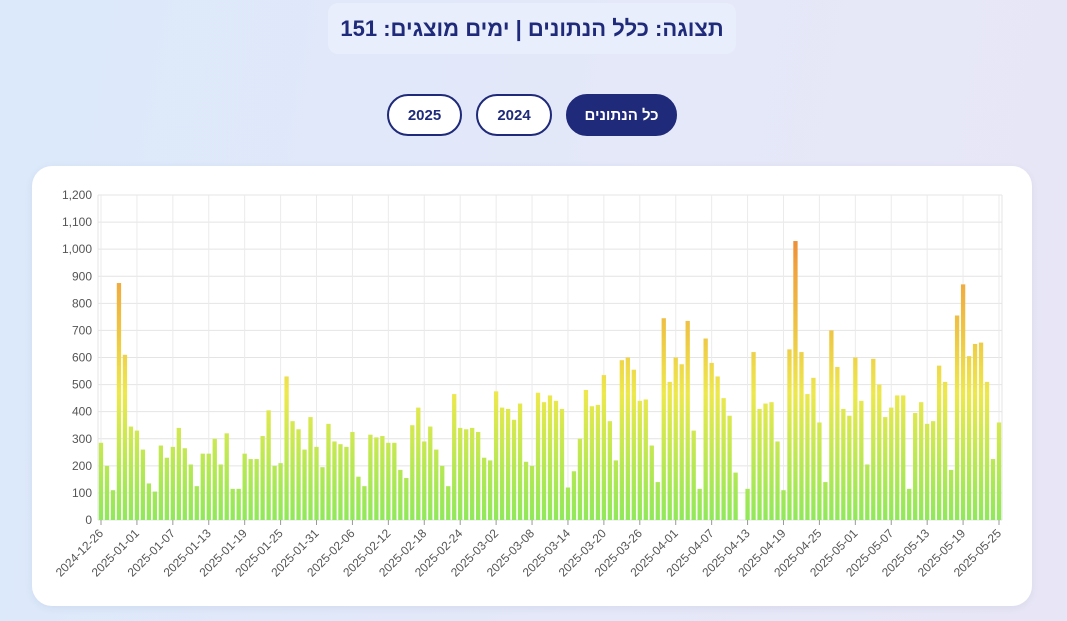 The height and width of the screenshot is (621, 1067). What do you see at coordinates (621, 115) in the screenshot?
I see `filter-all-button: כל הנתונים` at bounding box center [621, 115].